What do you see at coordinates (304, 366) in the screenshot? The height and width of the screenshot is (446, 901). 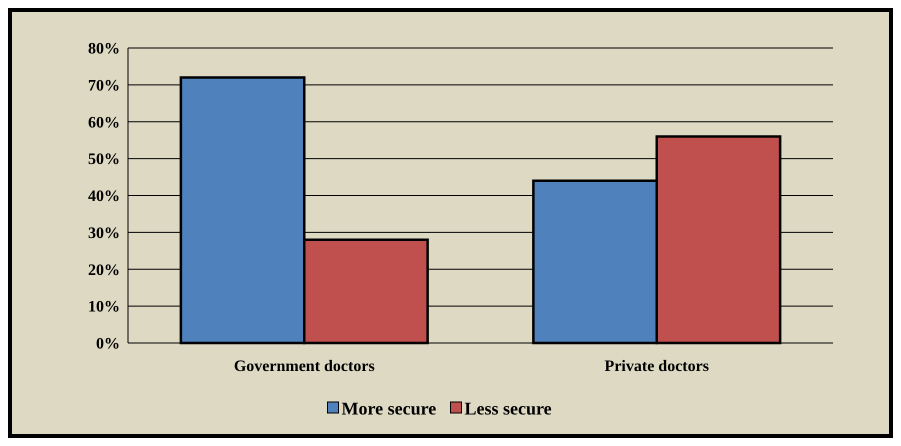 I see `x-tick-label: Government doctors` at bounding box center [304, 366].